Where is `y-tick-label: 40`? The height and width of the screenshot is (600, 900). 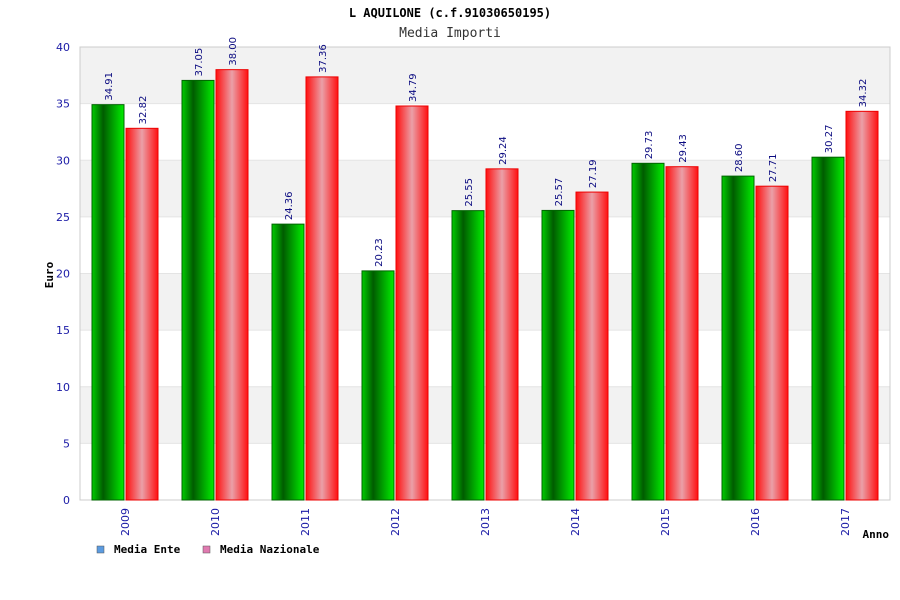 y-tick-label: 40 is located at coordinates (63, 47).